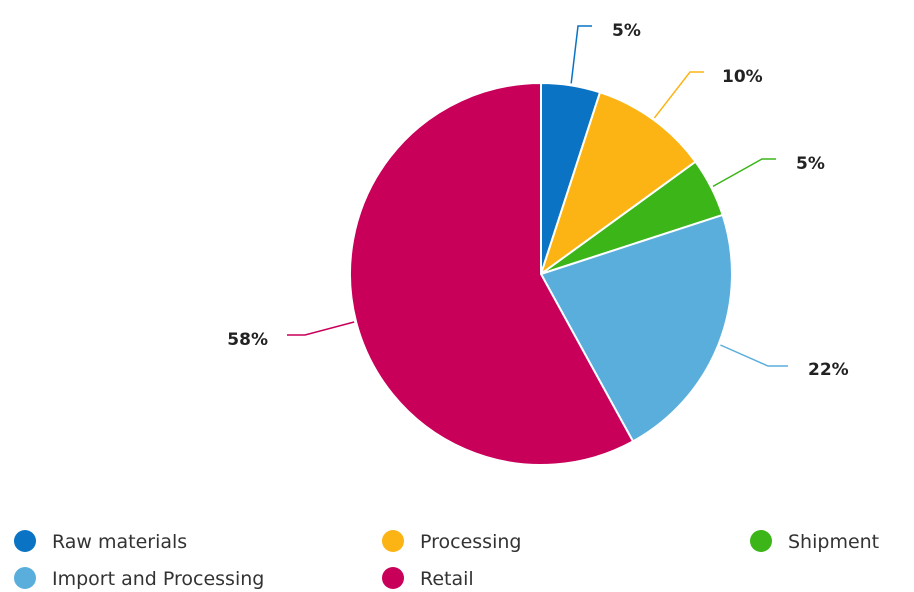 The width and height of the screenshot is (914, 592). I want to click on legend-label: Retail, so click(447, 579).